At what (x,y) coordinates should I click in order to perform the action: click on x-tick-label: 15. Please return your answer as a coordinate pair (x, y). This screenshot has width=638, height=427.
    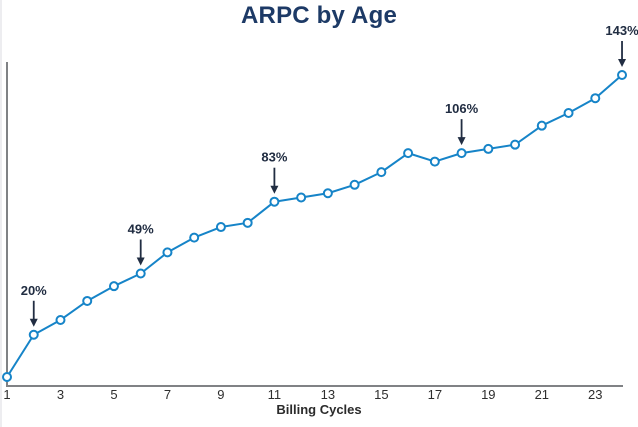
    Looking at the image, I should click on (381, 394).